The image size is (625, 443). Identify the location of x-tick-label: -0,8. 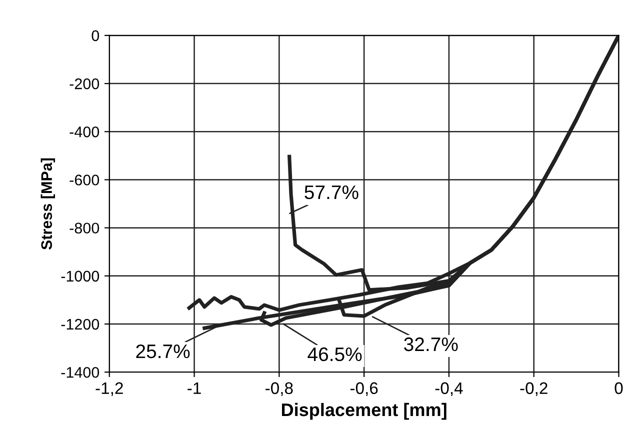
(279, 389).